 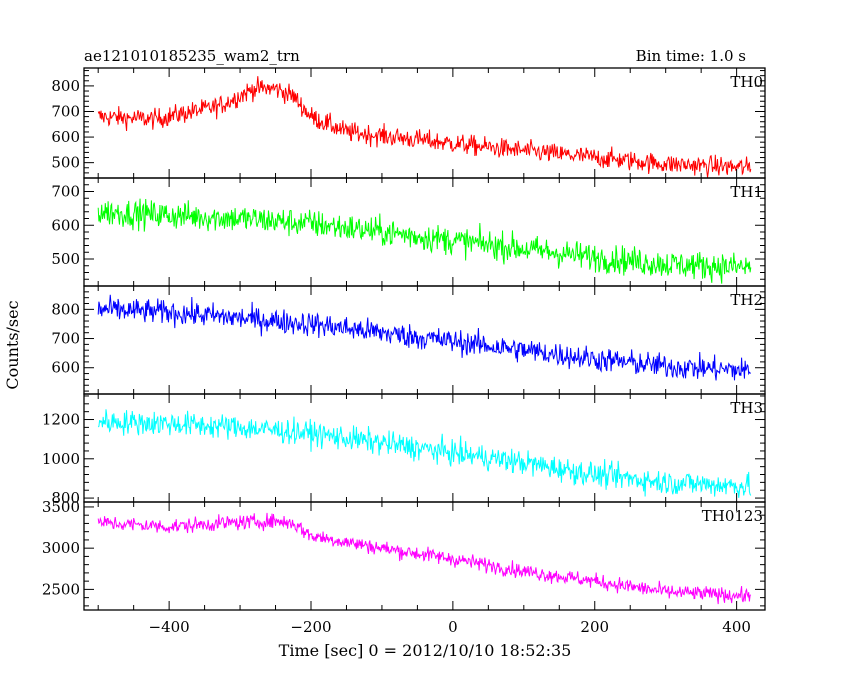 I want to click on x-axis: −400 −200 0 200 400, so click(x=450, y=627).